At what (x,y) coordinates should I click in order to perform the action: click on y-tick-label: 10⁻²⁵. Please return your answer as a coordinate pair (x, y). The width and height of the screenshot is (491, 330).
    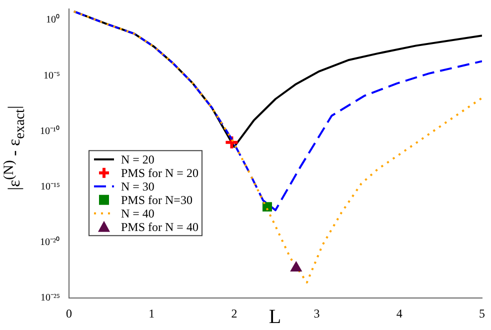
    Looking at the image, I should click on (50, 298).